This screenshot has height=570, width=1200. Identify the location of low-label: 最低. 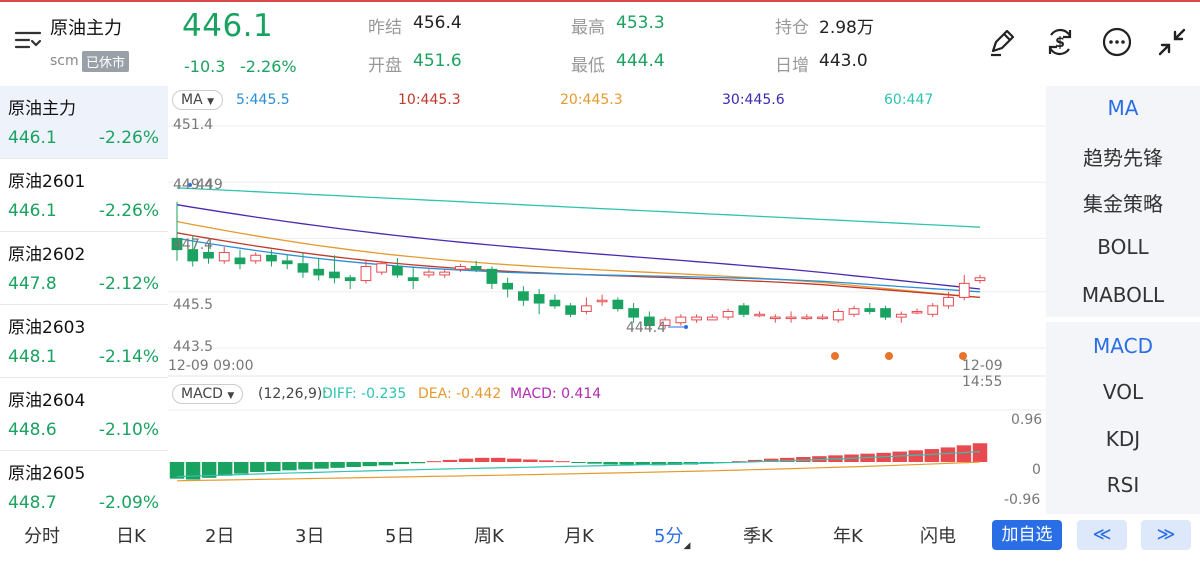
(588, 66).